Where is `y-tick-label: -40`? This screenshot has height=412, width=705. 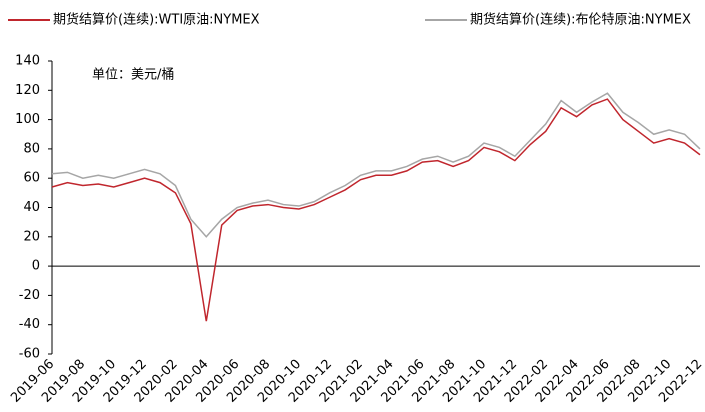 y-tick-label: -40 is located at coordinates (29, 324).